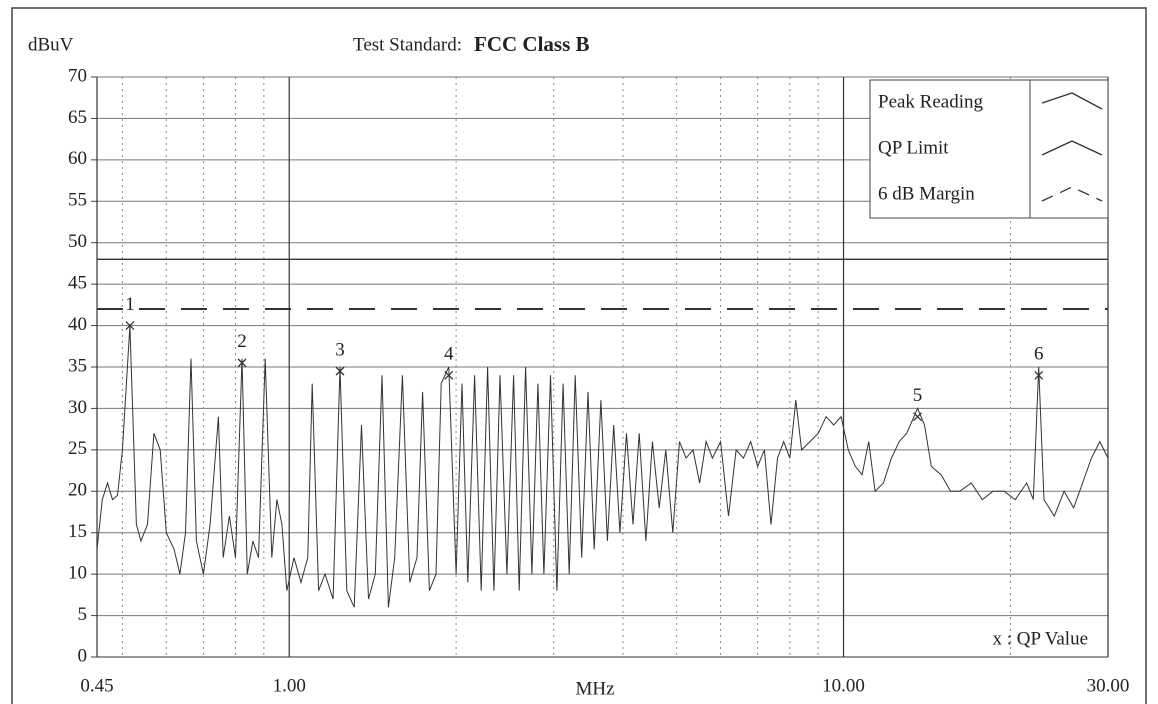  I want to click on chart-subtitle: FCC Class B, so click(532, 44).